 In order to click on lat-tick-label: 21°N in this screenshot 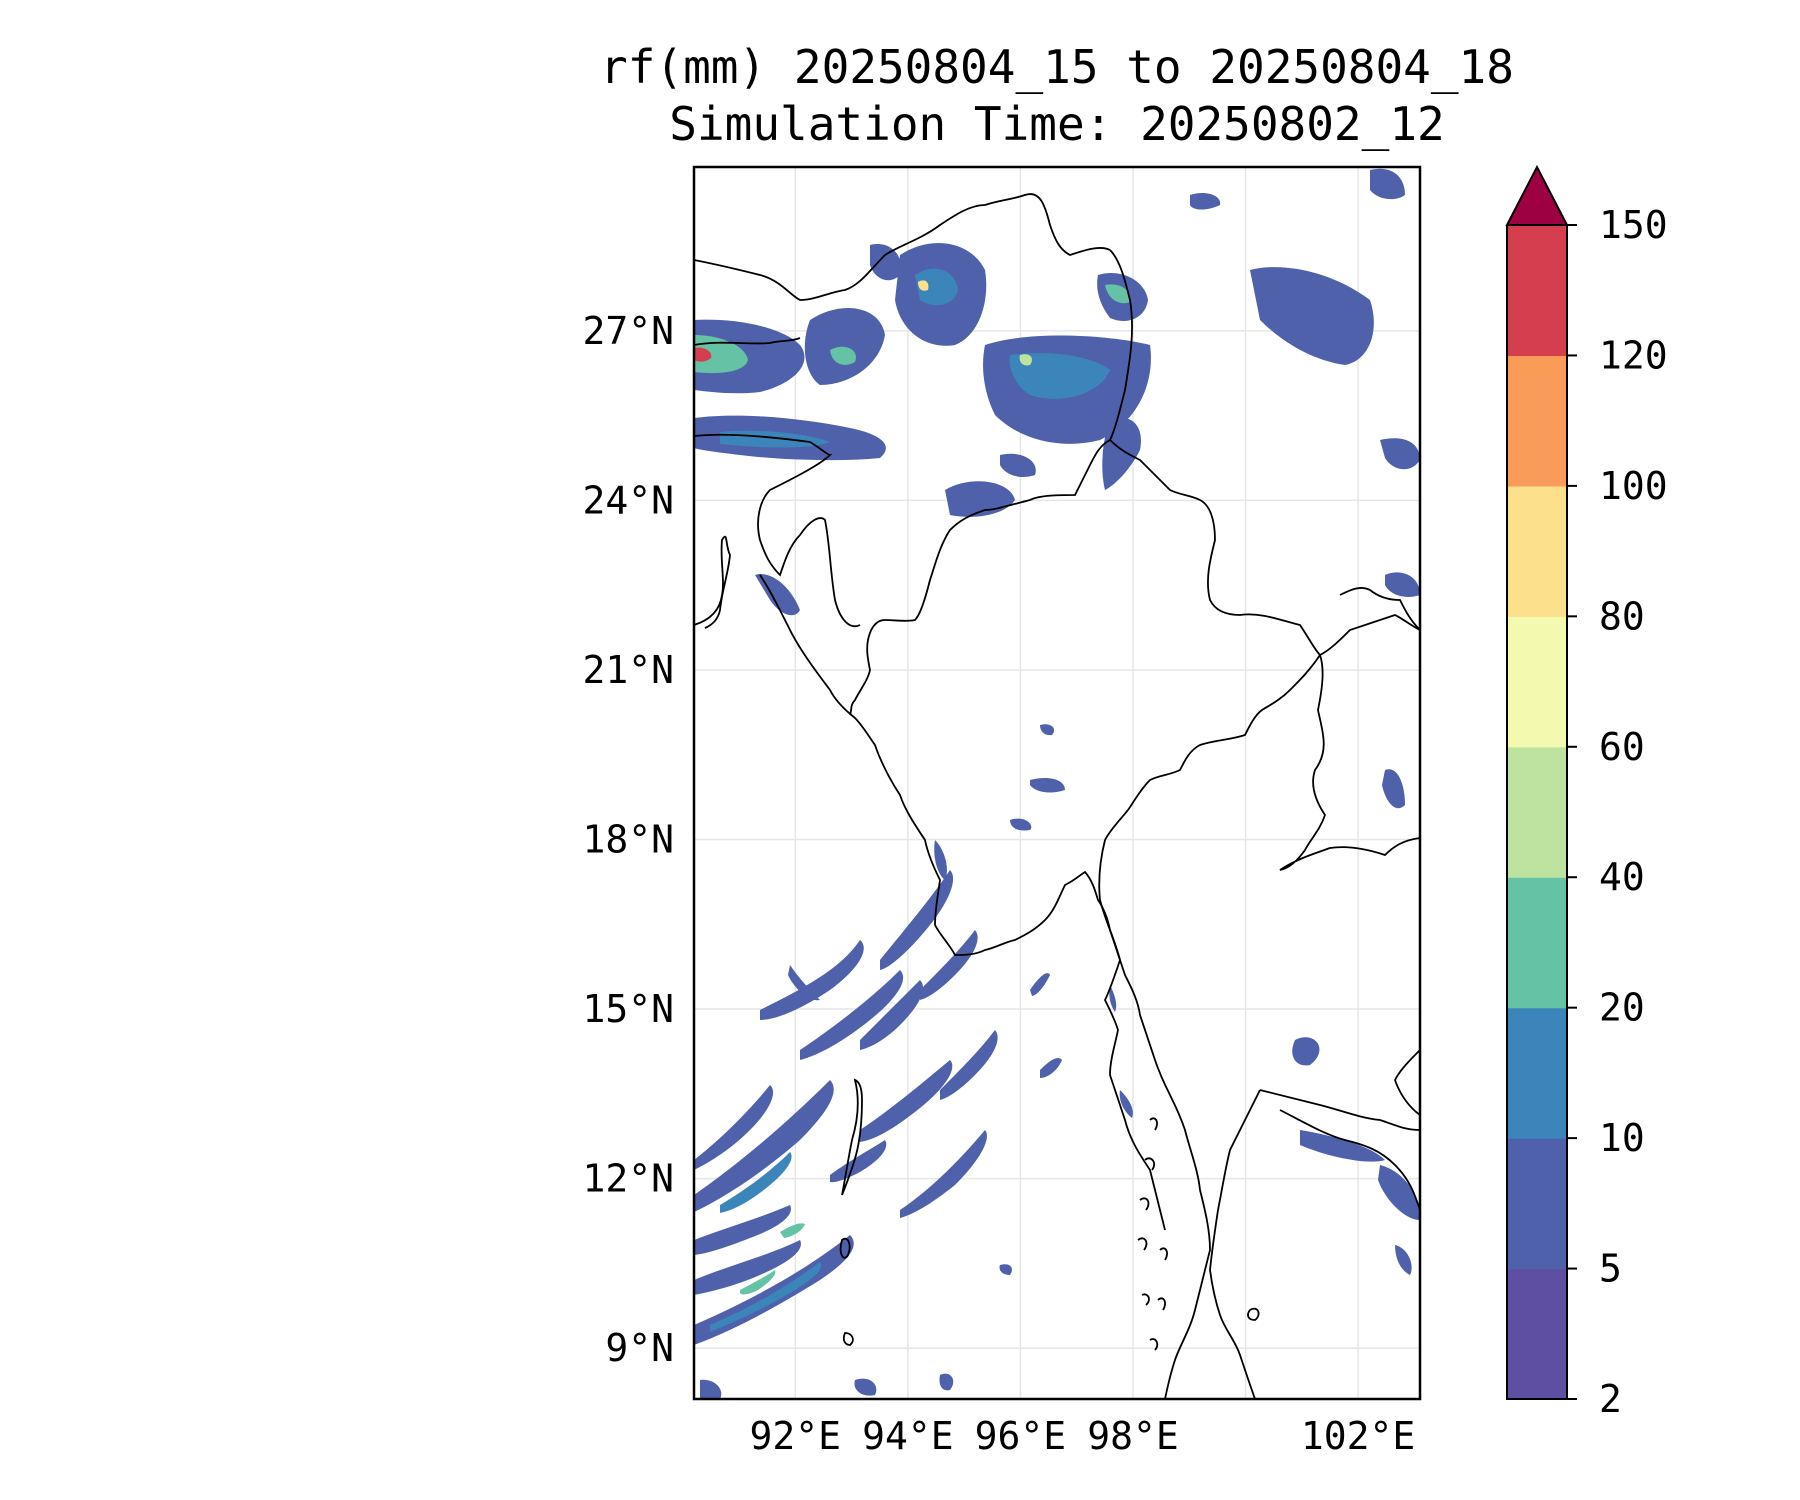, I will do `click(628, 670)`.